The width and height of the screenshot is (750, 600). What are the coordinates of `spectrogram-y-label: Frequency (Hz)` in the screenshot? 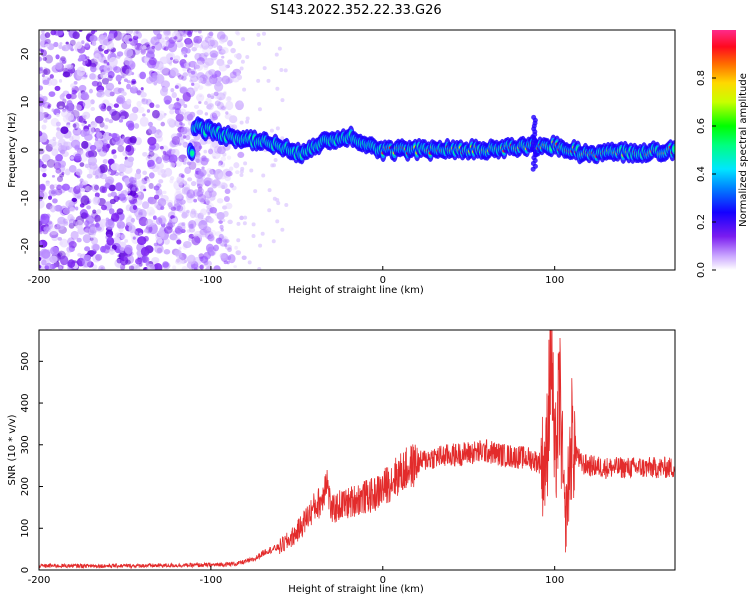 It's located at (12, 150).